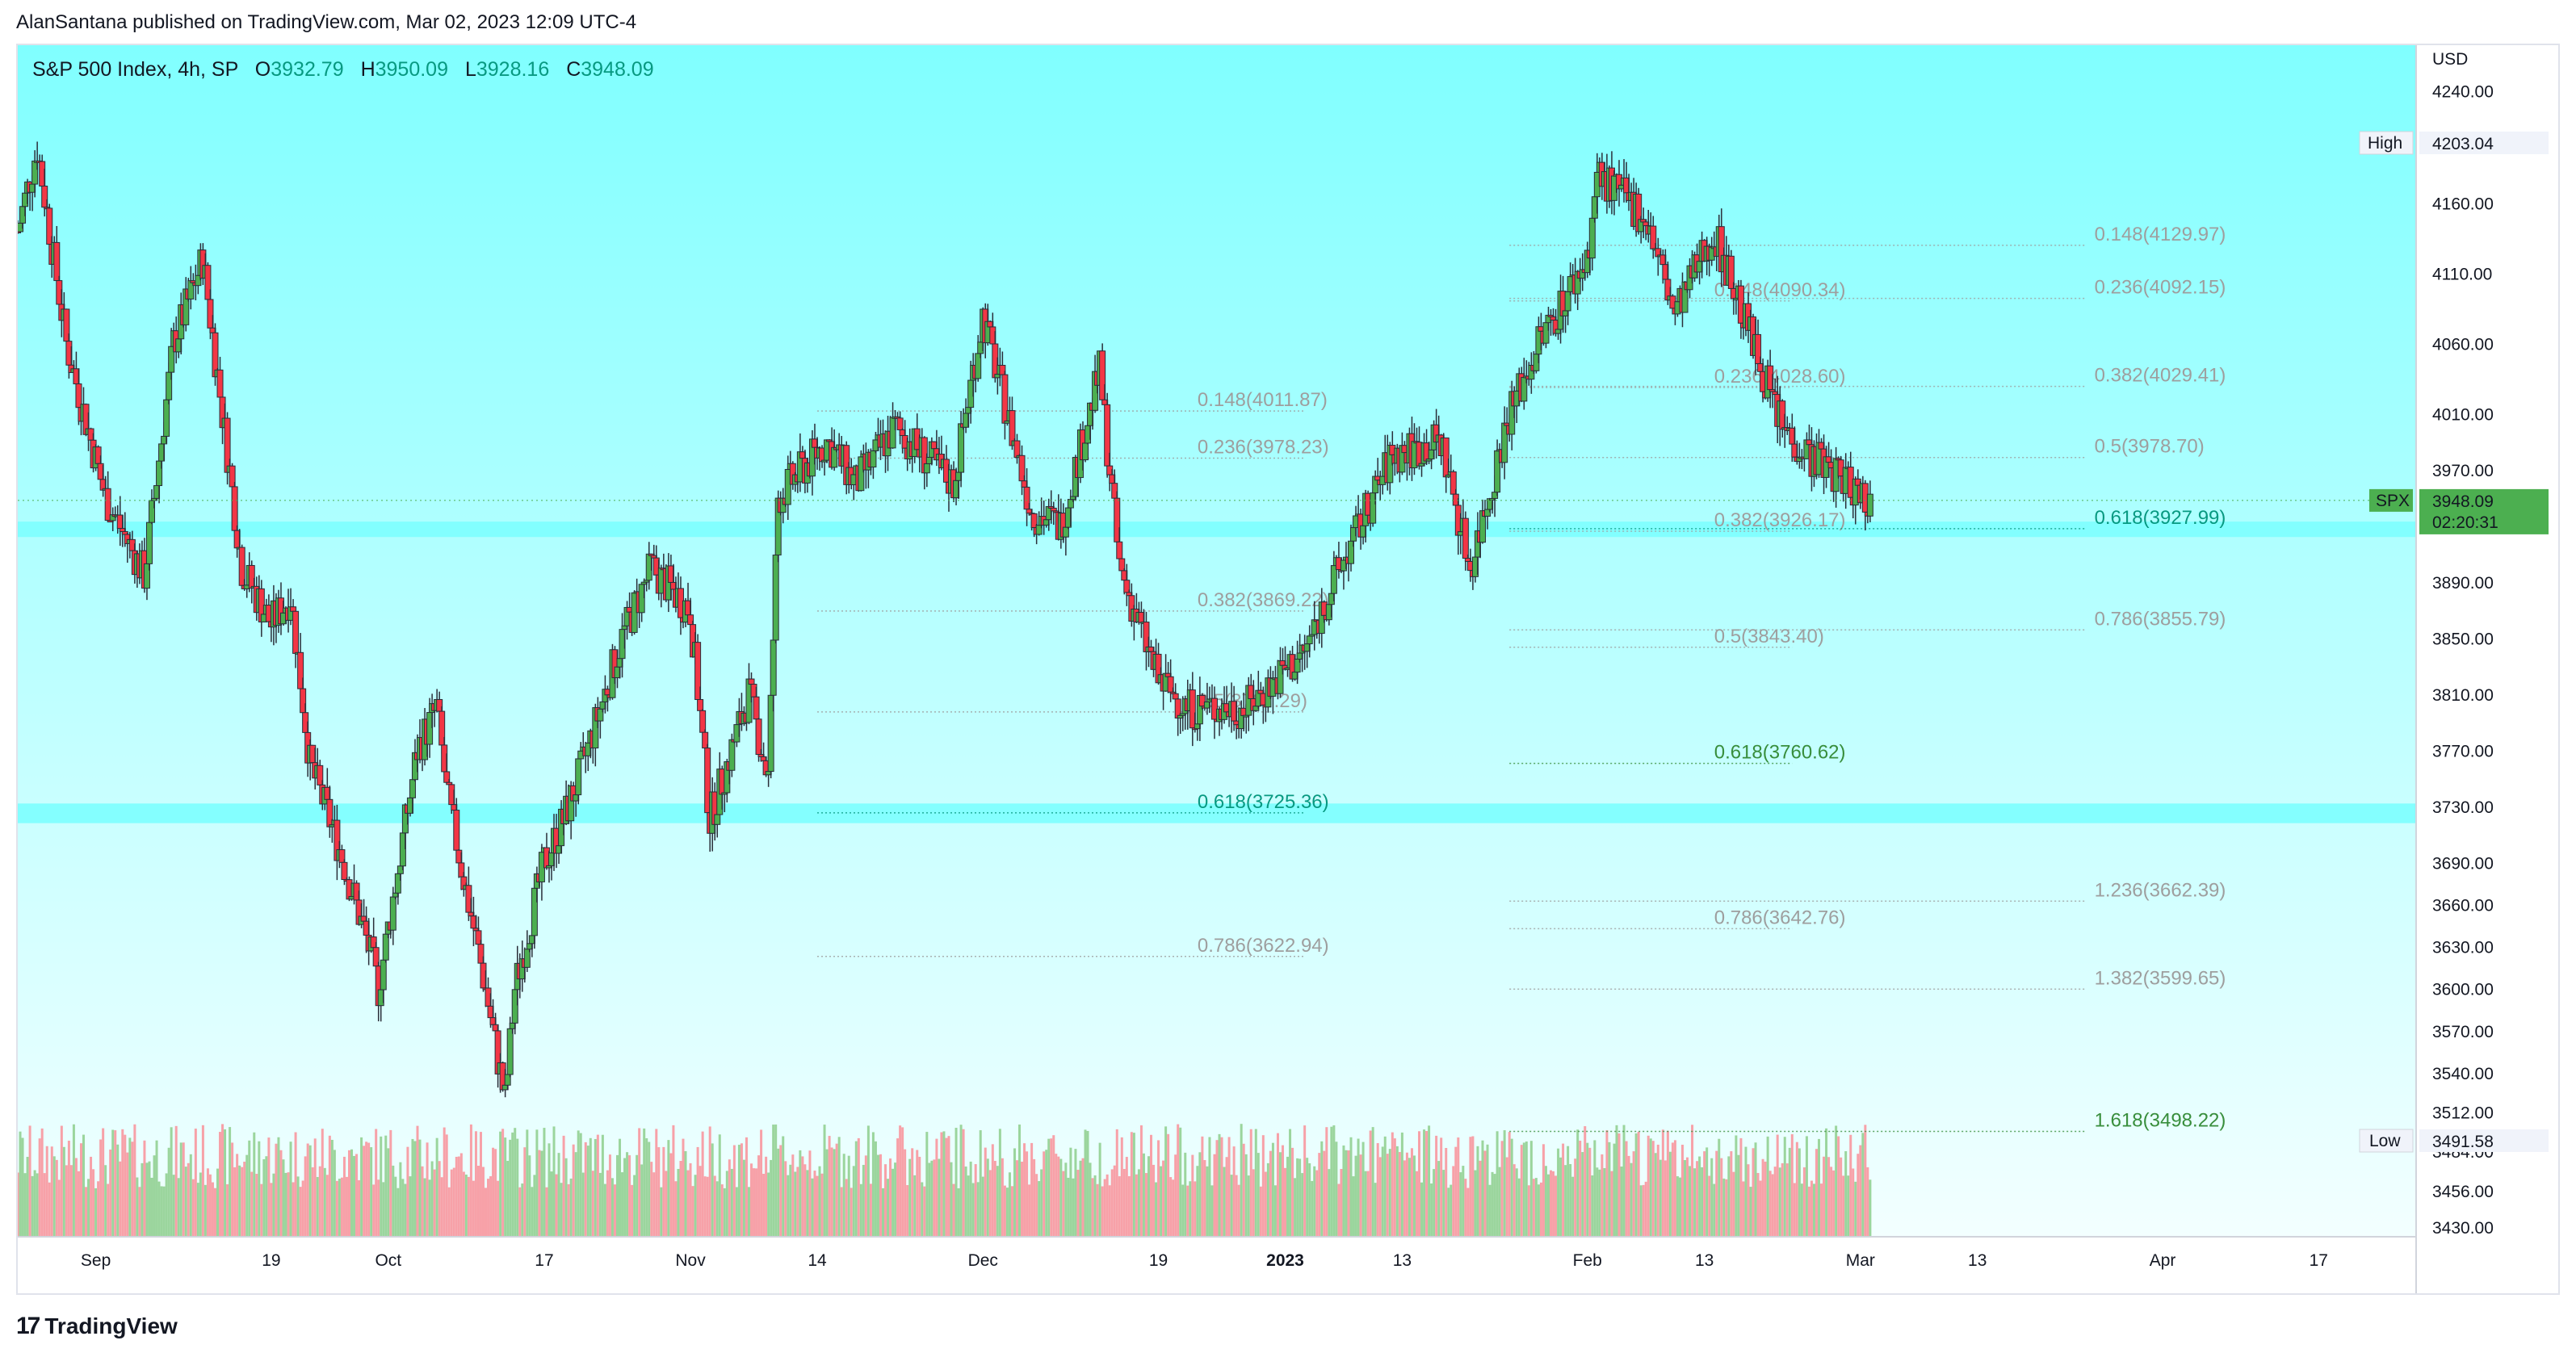  Describe the element at coordinates (1158, 1260) in the screenshot. I see `x-tick-label: 19` at that location.